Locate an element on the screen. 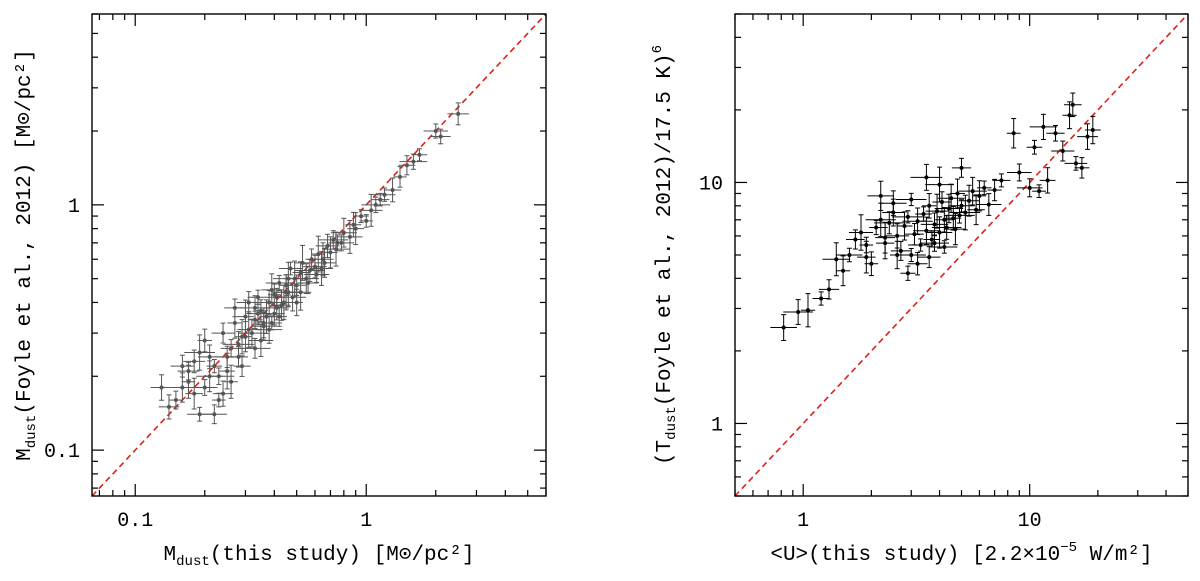 The image size is (1200, 581). y-tick-label: 1 is located at coordinates (717, 425).